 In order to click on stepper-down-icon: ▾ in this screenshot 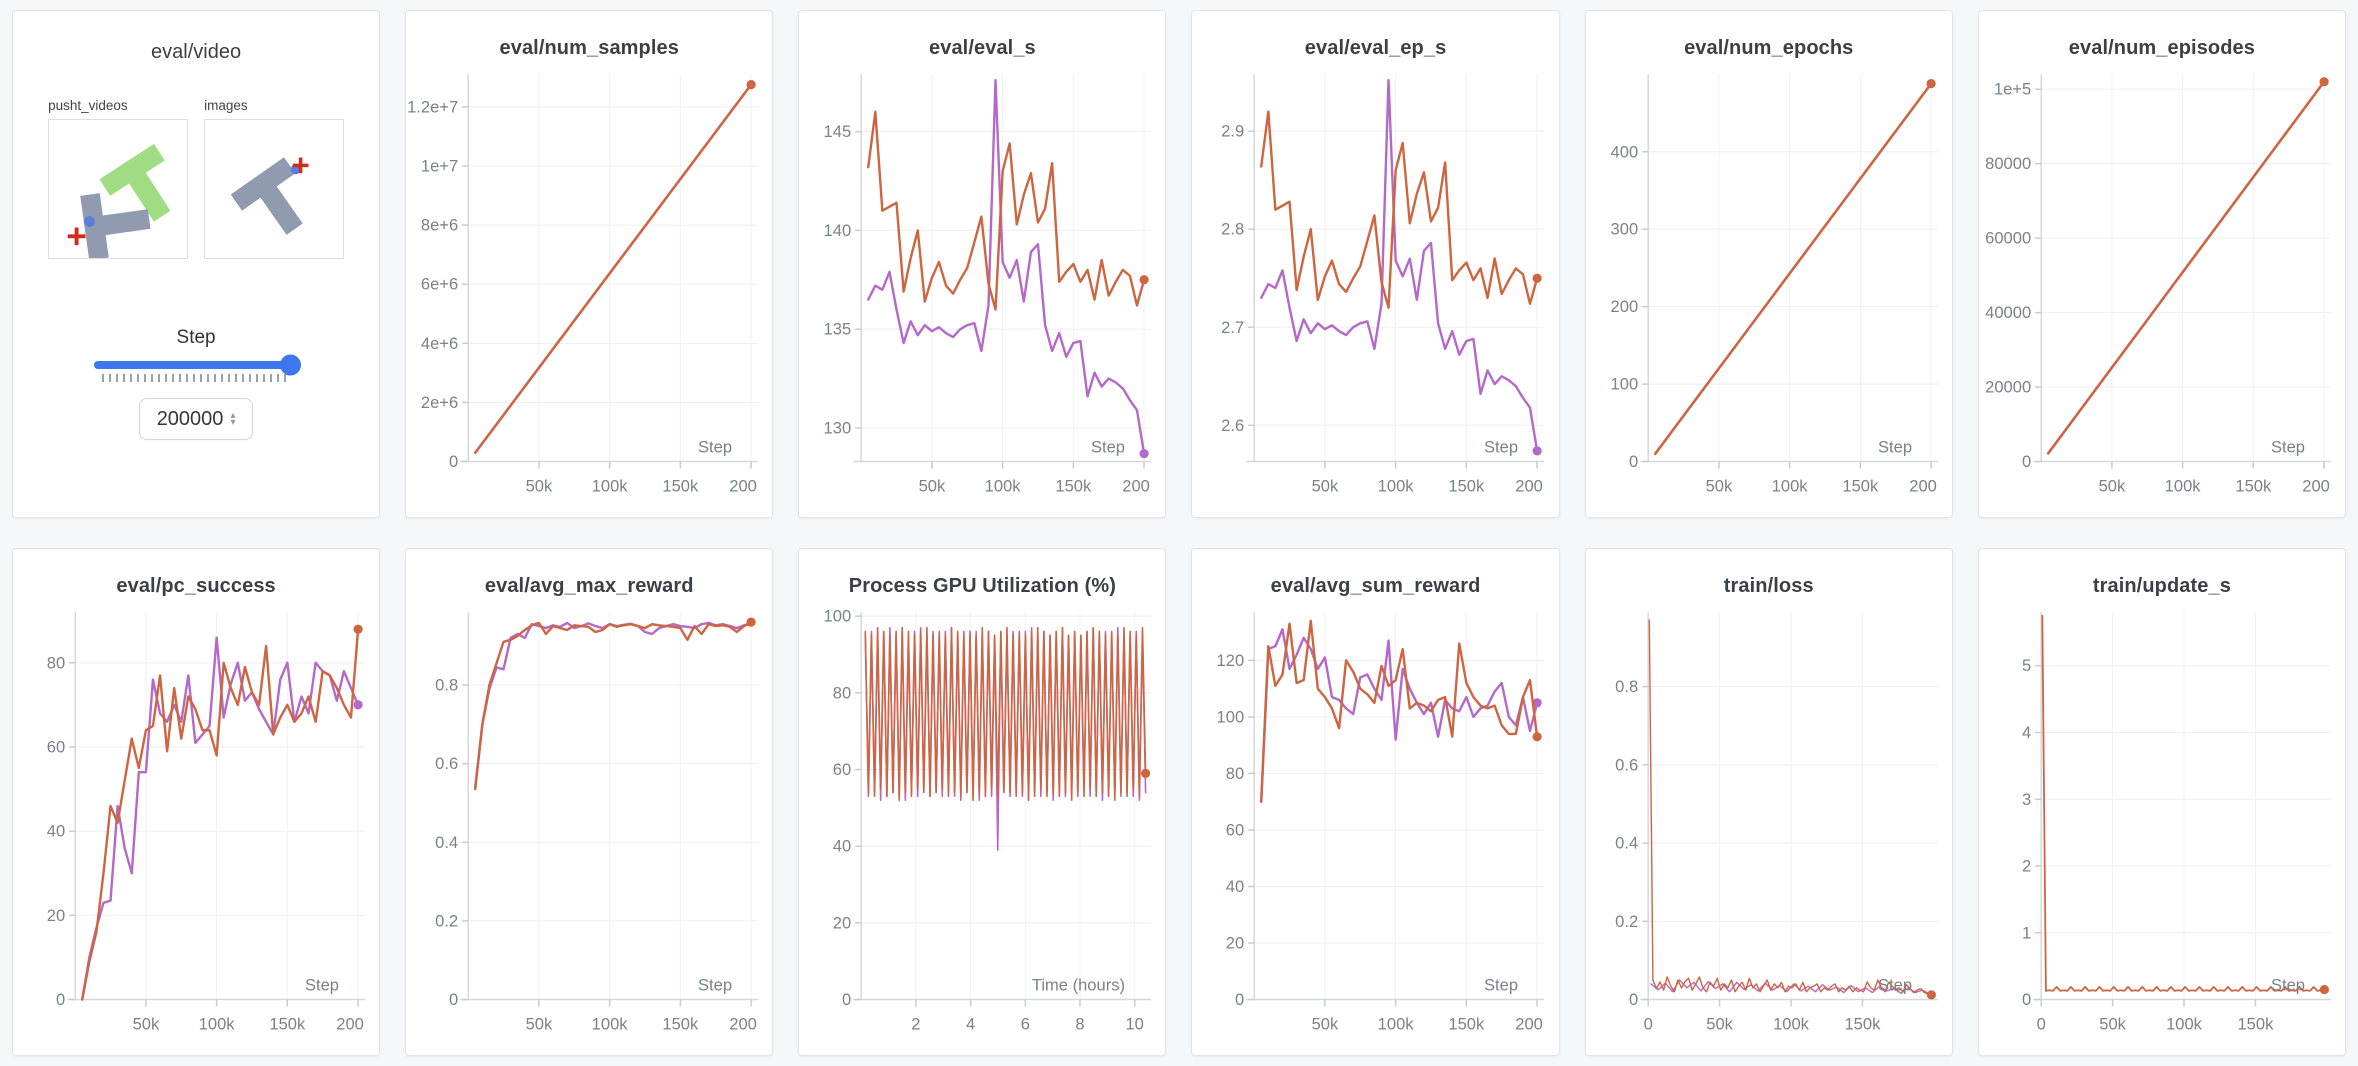, I will do `click(233, 422)`.